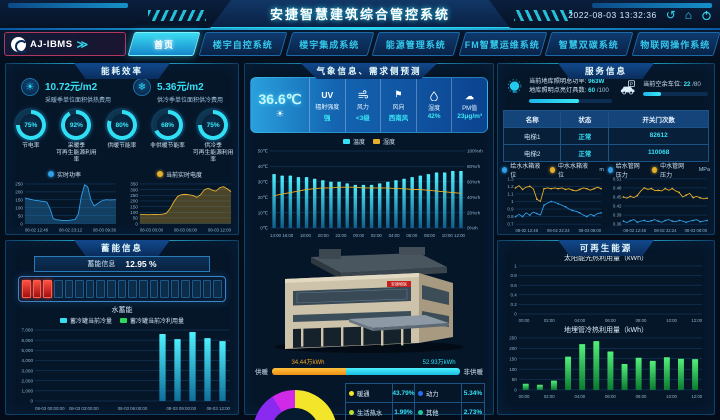 The width and height of the screenshot is (720, 420). Describe the element at coordinates (474, 197) in the screenshot. I see `svg-text: 40%rh` at that location.